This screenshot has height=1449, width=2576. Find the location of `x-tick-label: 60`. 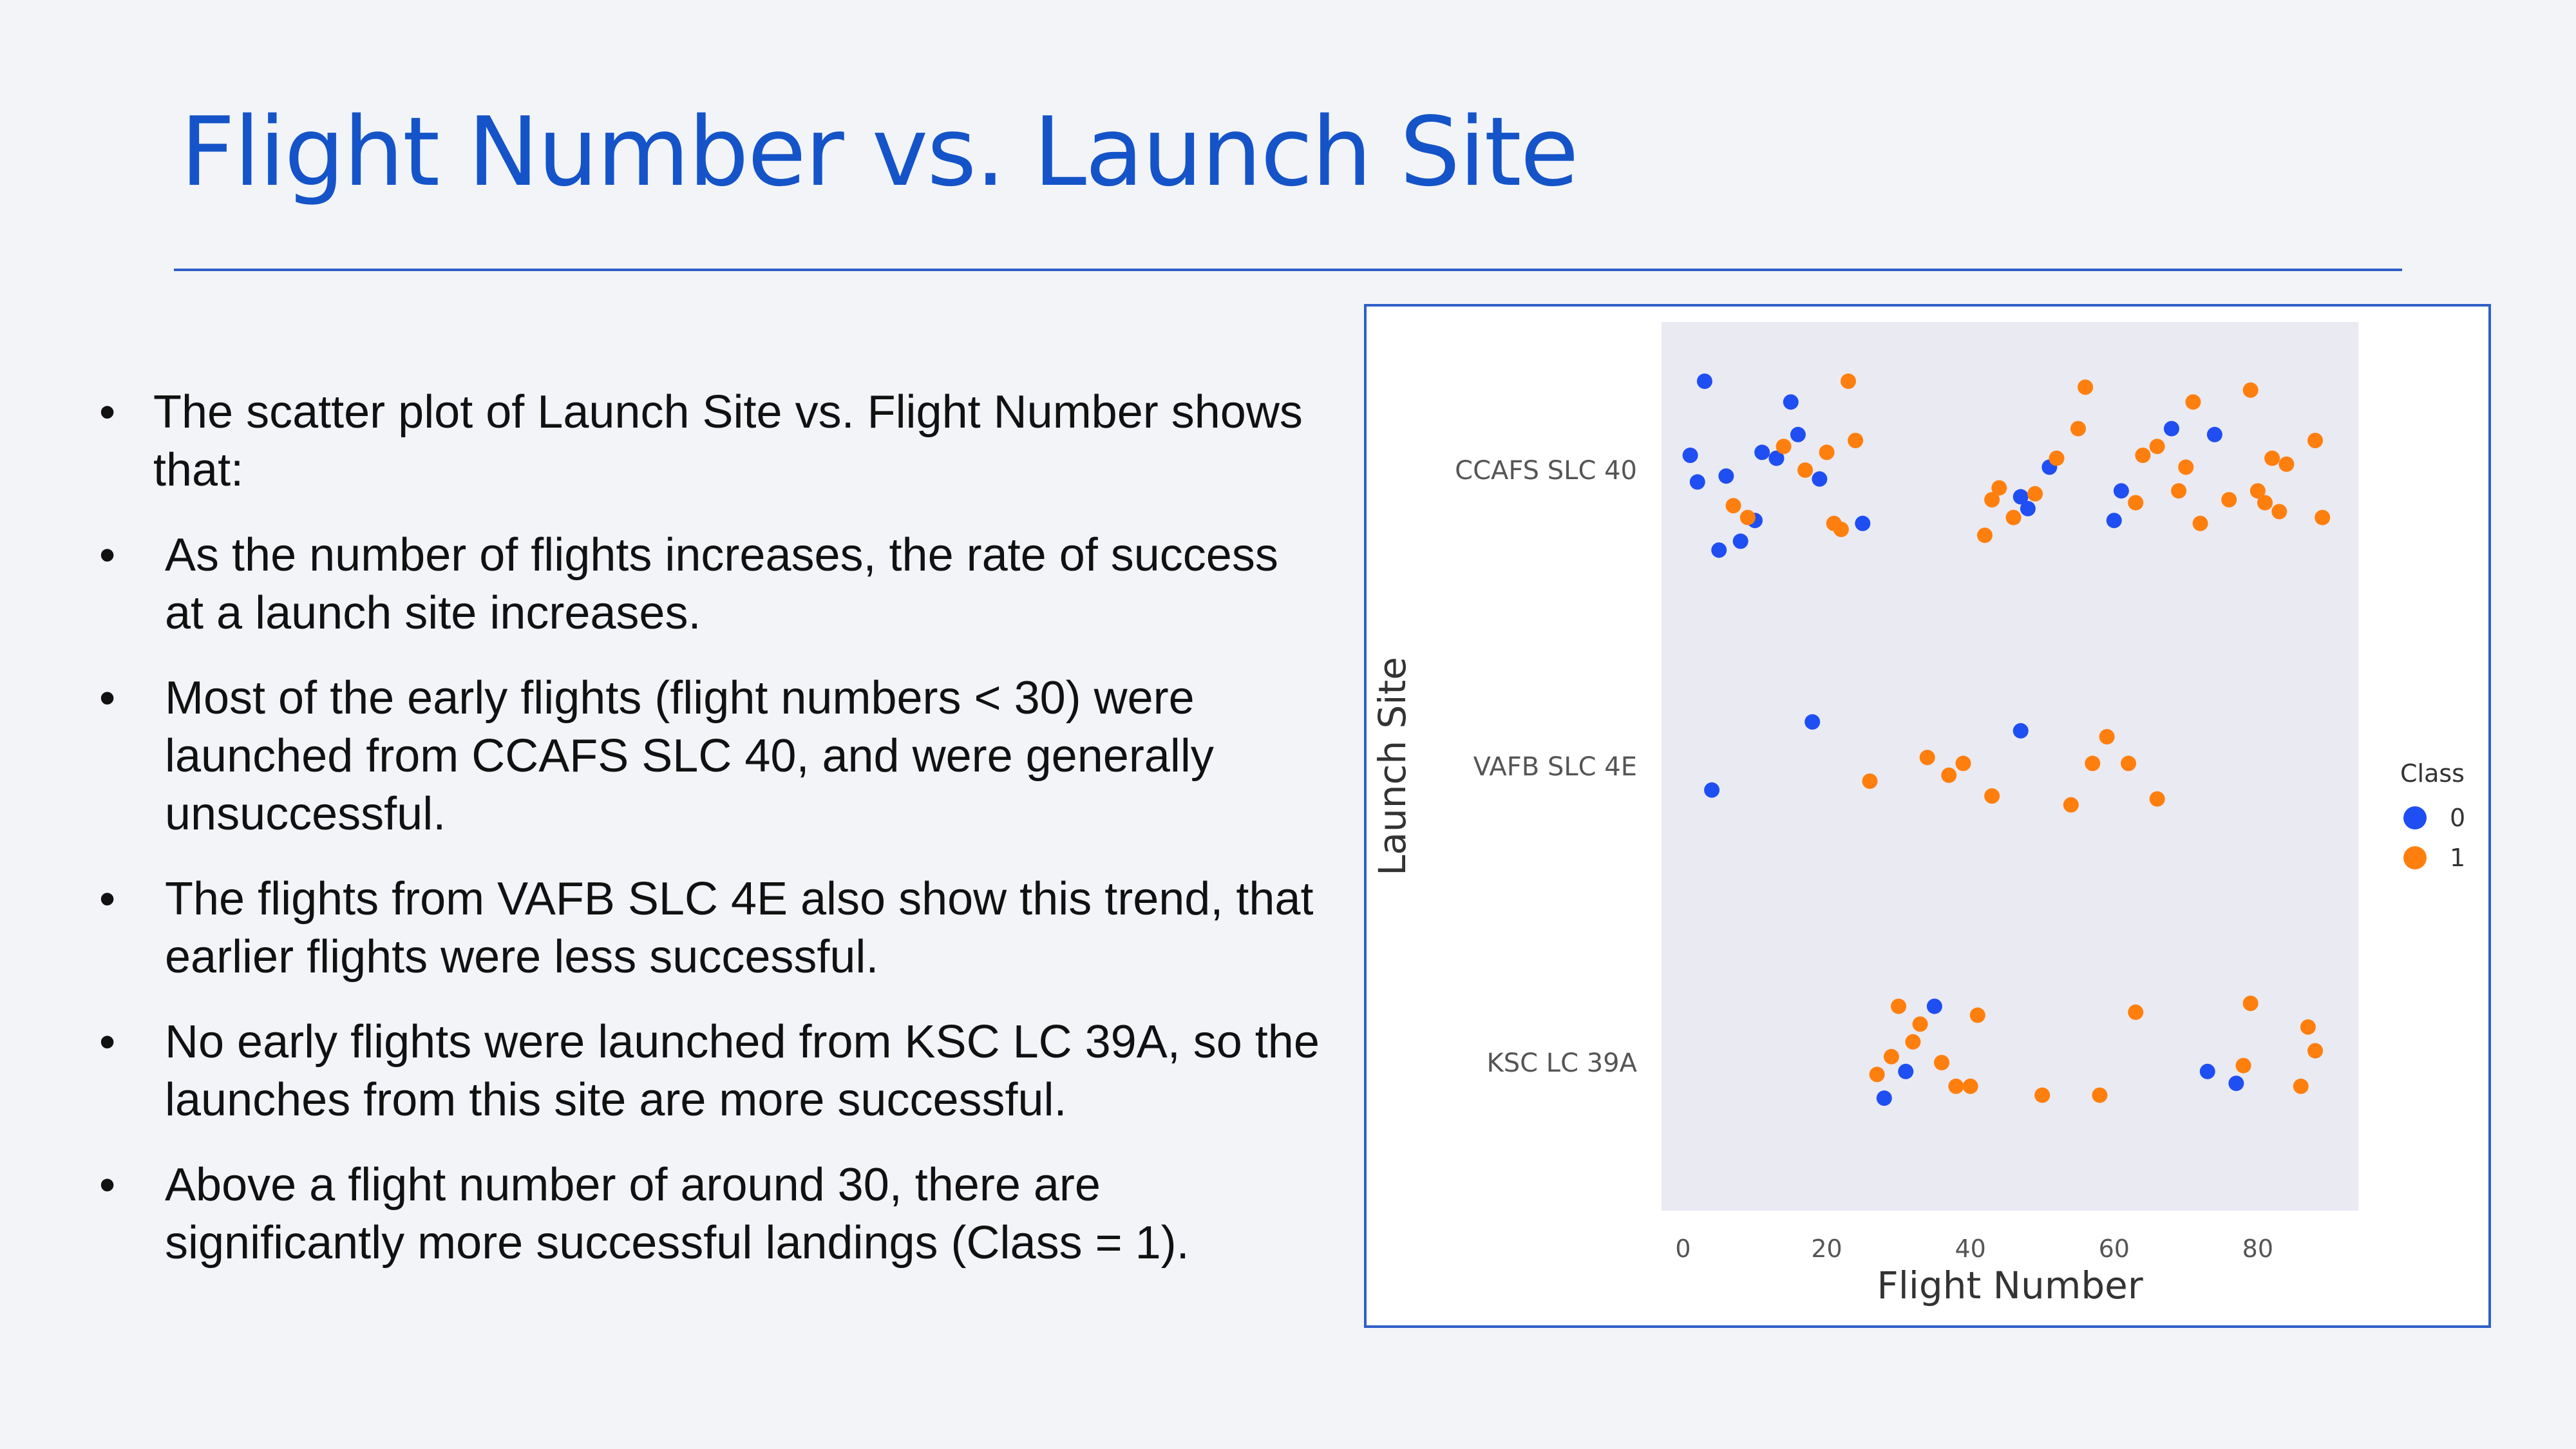

x-tick-label: 60 is located at coordinates (2114, 1249).